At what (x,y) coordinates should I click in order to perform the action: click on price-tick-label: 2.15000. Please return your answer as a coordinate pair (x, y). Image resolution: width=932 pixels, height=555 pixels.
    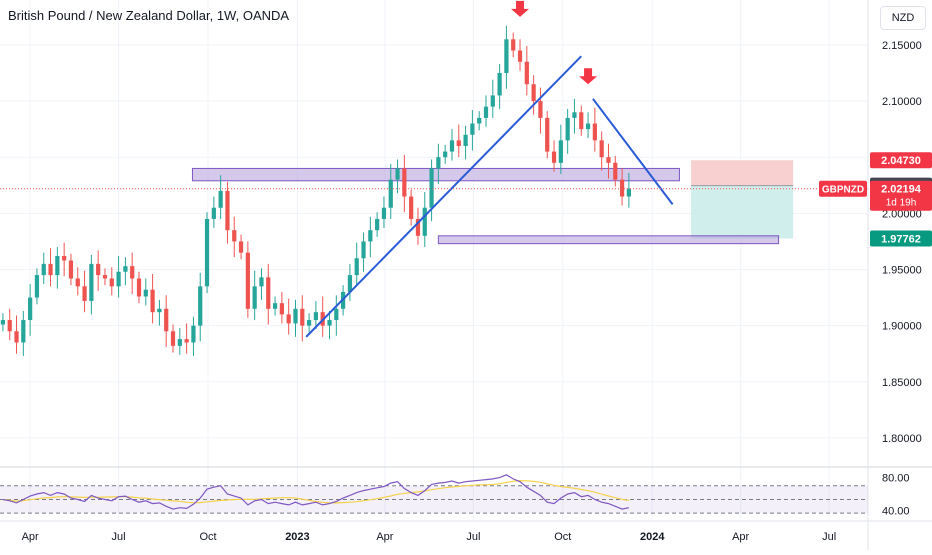
    Looking at the image, I should click on (902, 46).